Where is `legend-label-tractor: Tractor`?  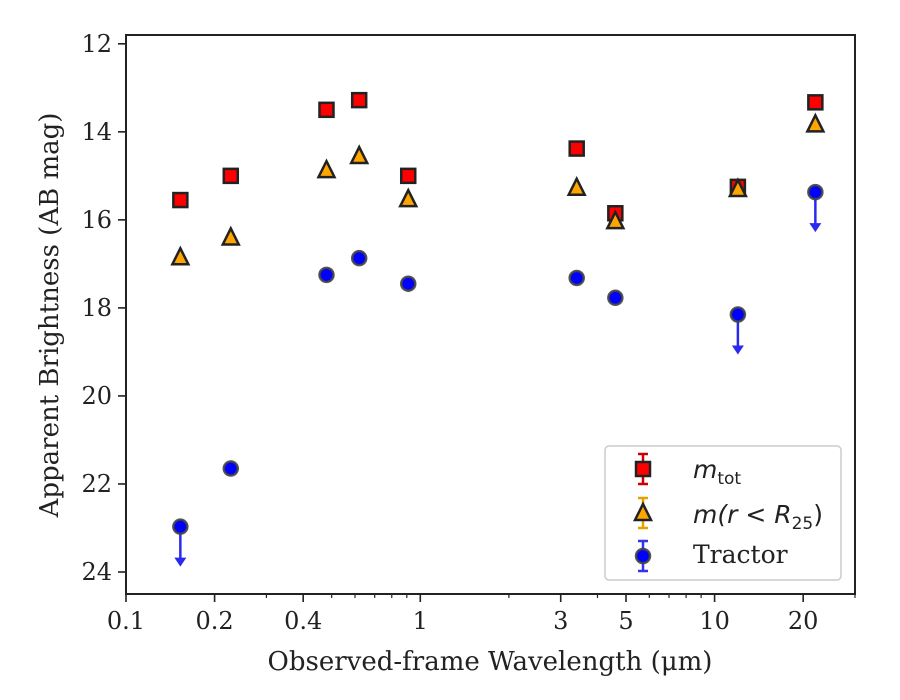
legend-label-tractor: Tractor is located at coordinates (740, 554).